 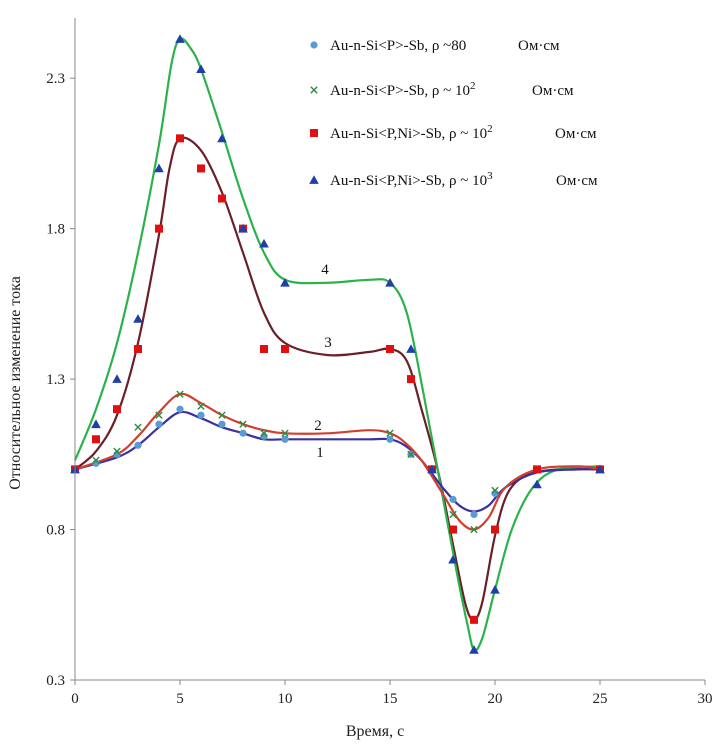 What do you see at coordinates (55, 79) in the screenshot?
I see `y-tick-label: 2.3` at bounding box center [55, 79].